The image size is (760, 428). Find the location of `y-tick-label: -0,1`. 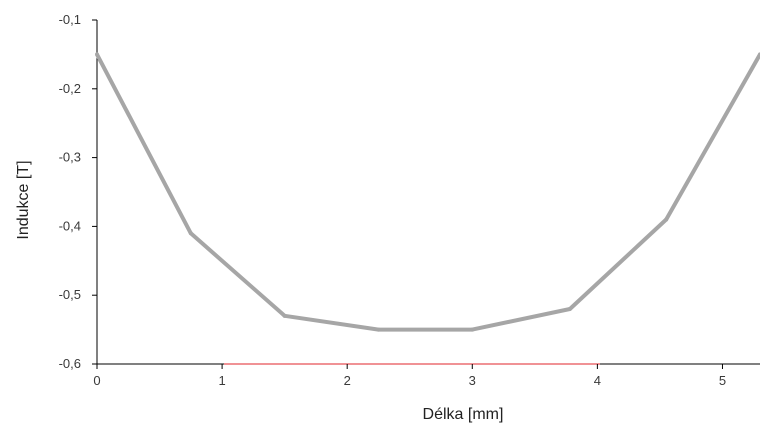

y-tick-label: -0,1 is located at coordinates (70, 19).